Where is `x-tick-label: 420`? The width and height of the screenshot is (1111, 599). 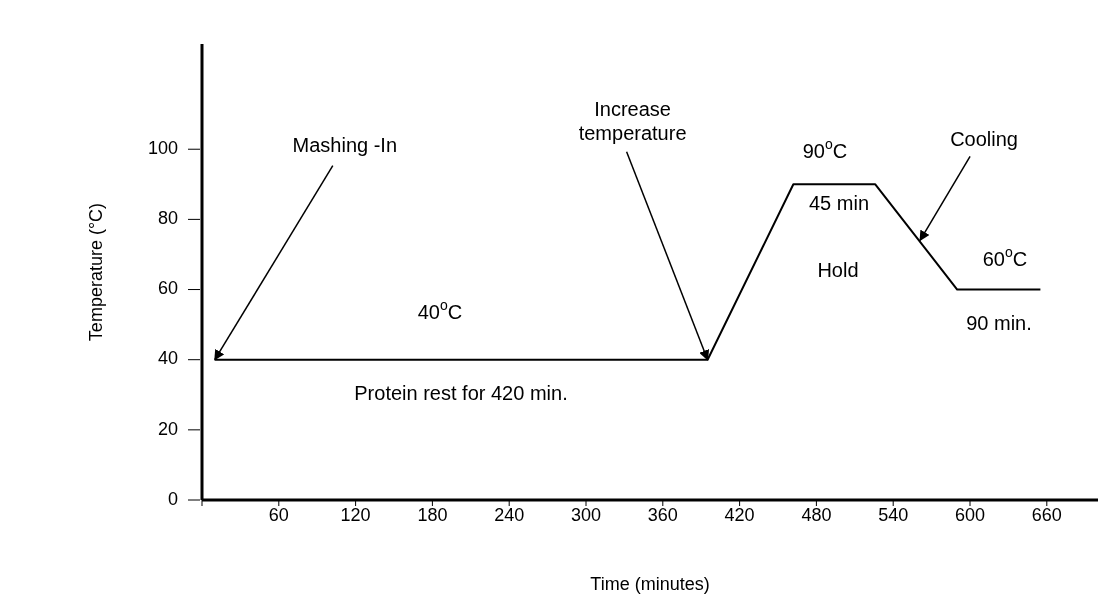
x-tick-label: 420 is located at coordinates (739, 514).